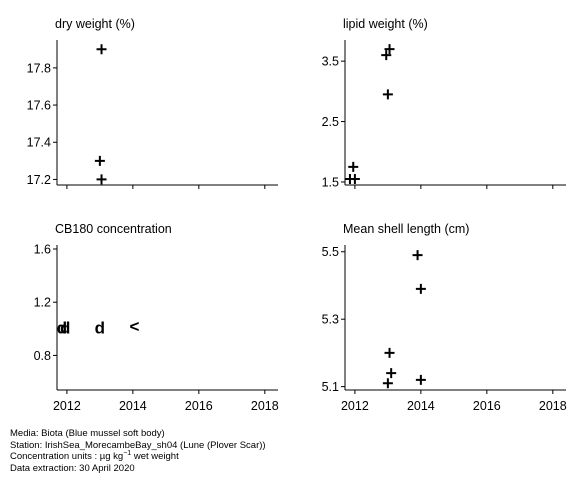 Image resolution: width=580 pixels, height=480 pixels. Describe the element at coordinates (42, 356) in the screenshot. I see `y-tick-label: 0.8` at that location.